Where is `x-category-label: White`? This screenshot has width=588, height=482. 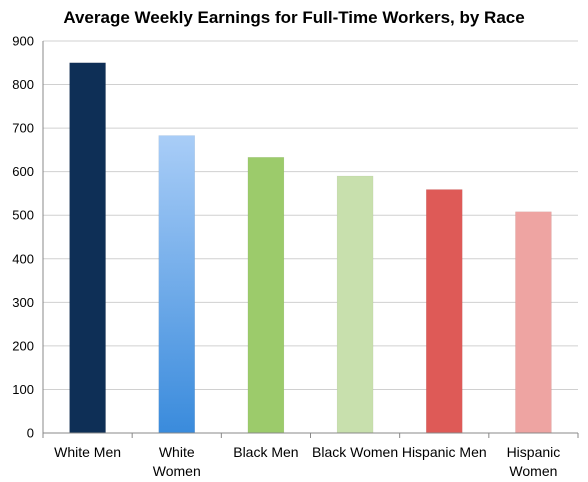 x-category-label: White is located at coordinates (177, 452).